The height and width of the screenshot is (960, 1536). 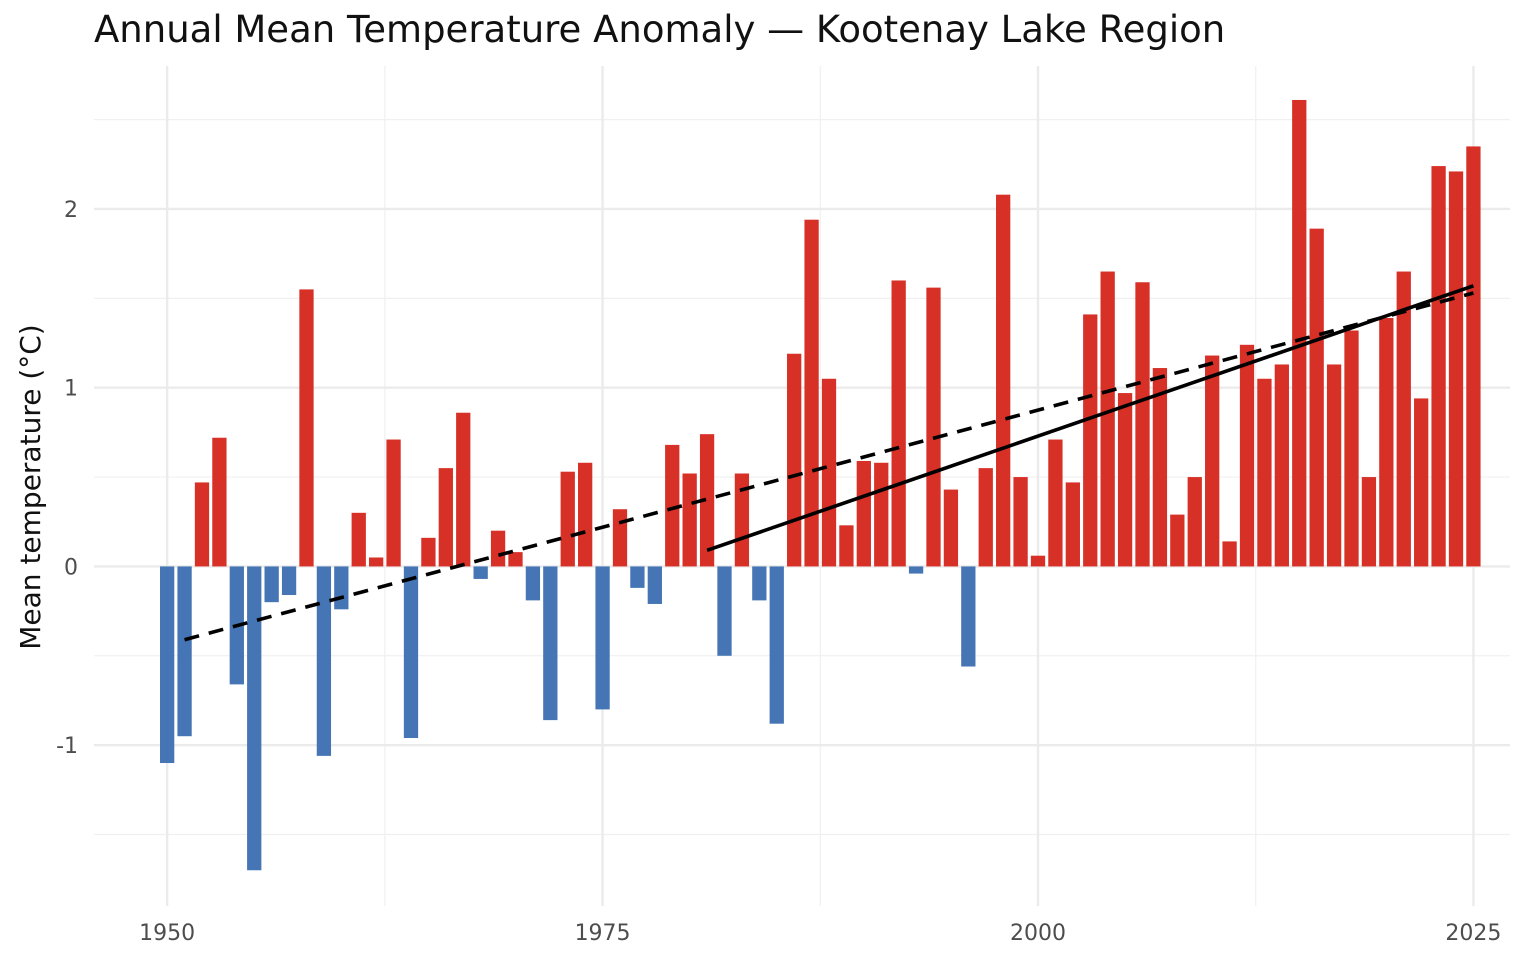 I want to click on bar-2001, so click(x=1055, y=503).